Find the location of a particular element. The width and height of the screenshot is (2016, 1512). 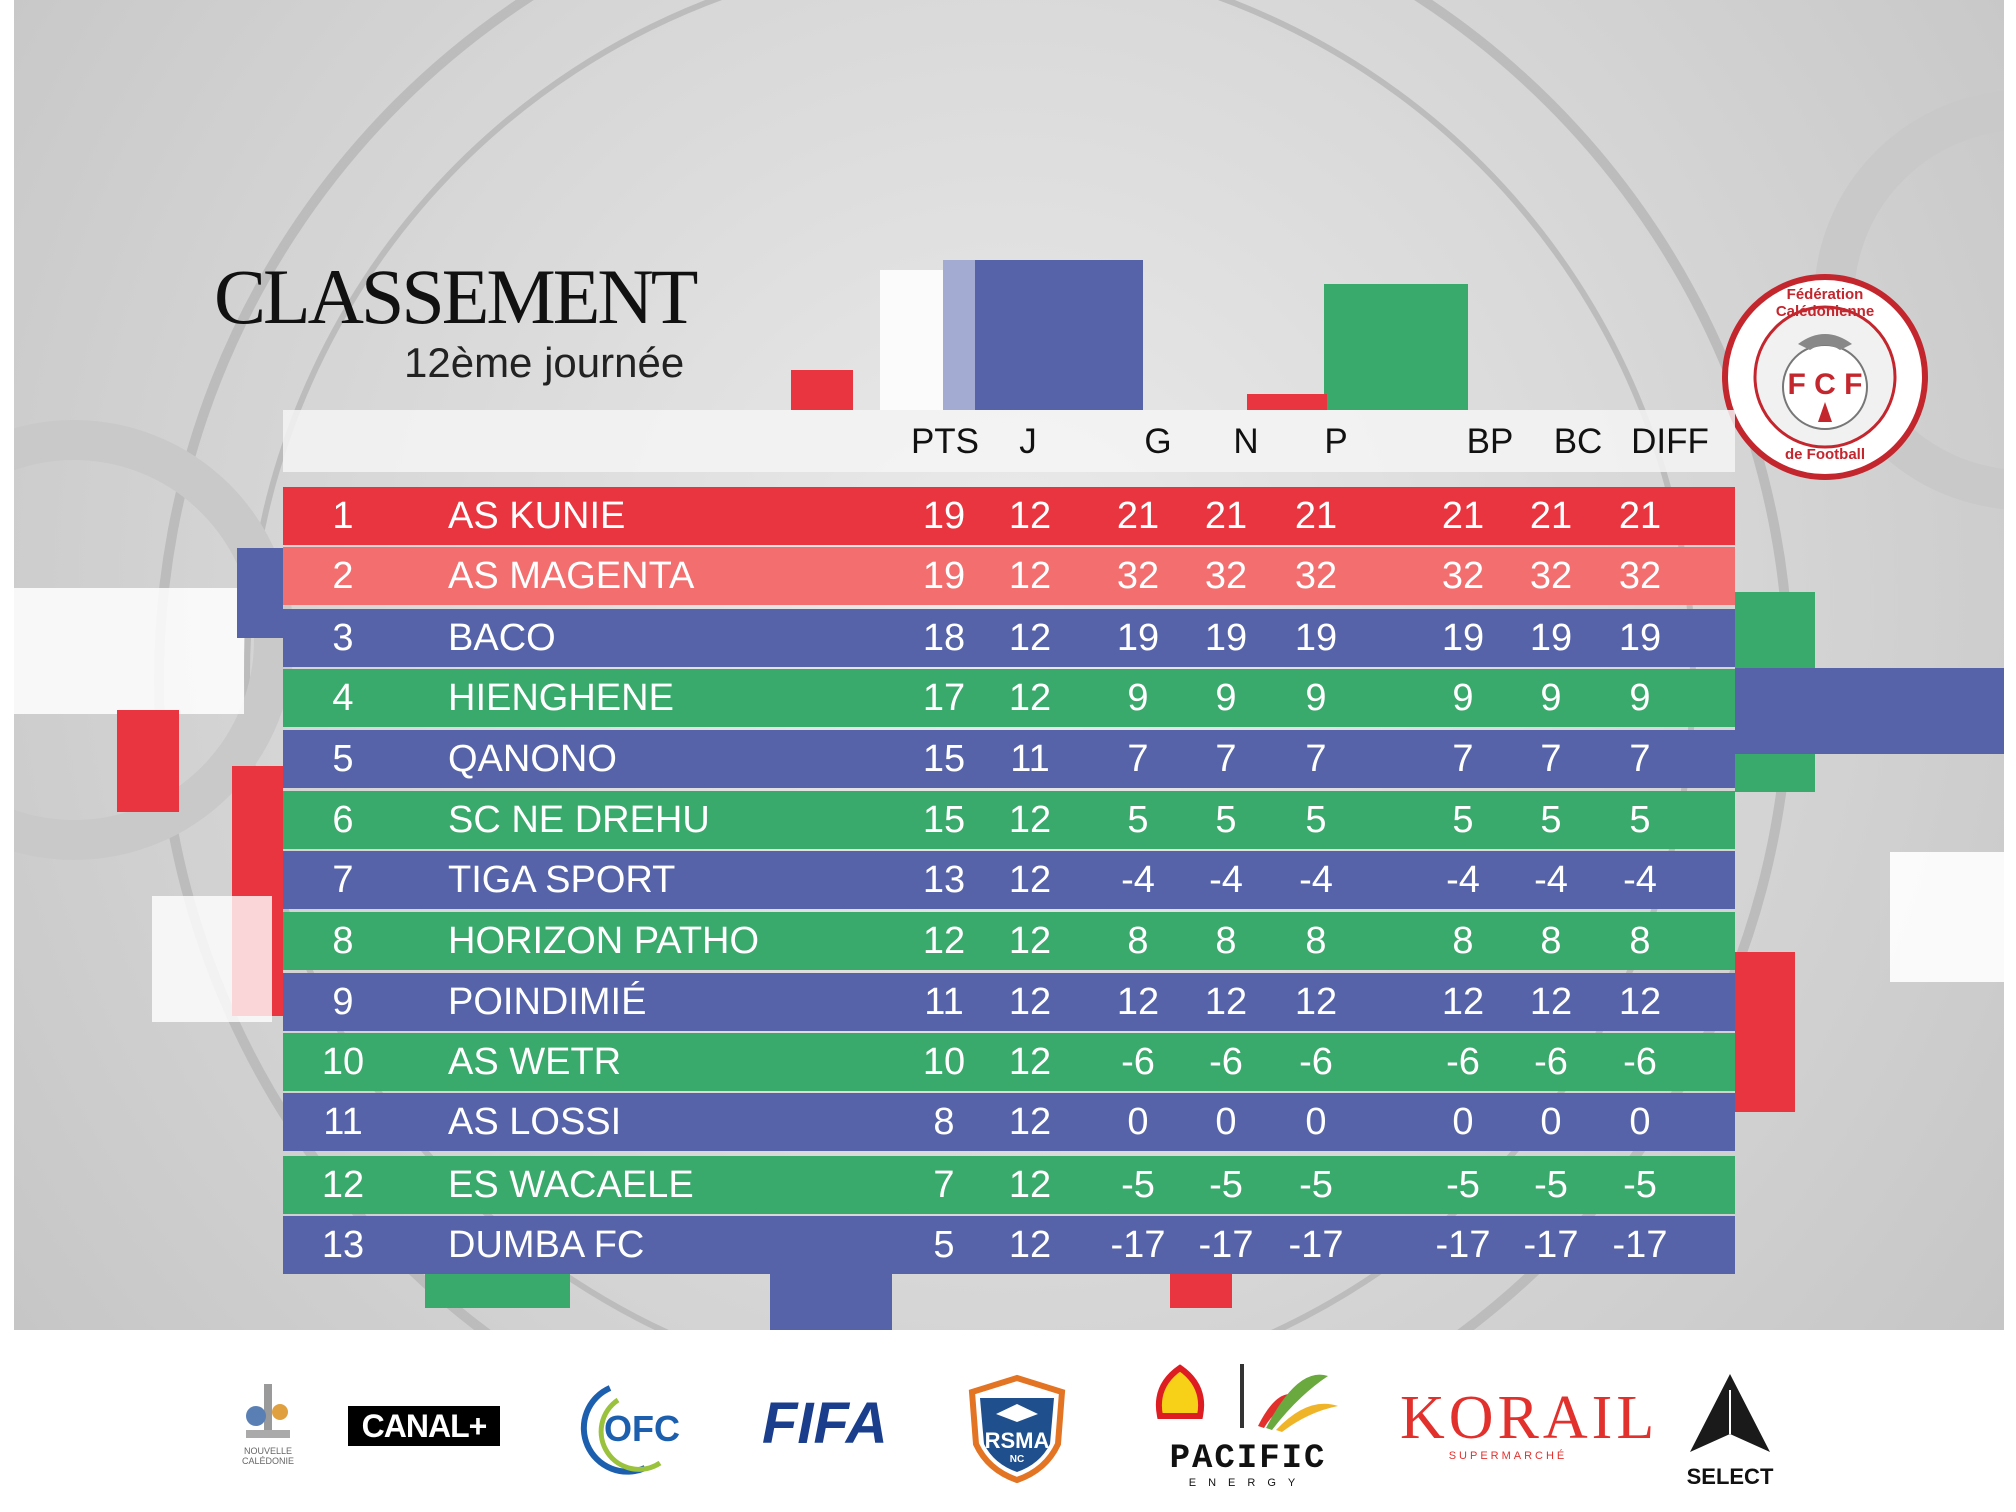

team-name: QANONO is located at coordinates (532, 759).